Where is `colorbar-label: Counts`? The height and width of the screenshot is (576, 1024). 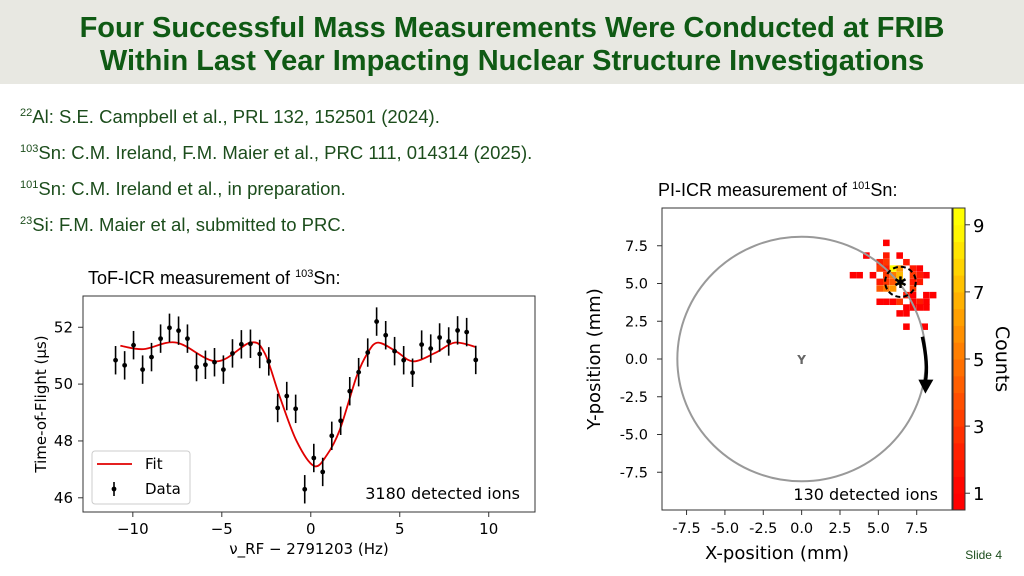 colorbar-label: Counts is located at coordinates (1002, 359).